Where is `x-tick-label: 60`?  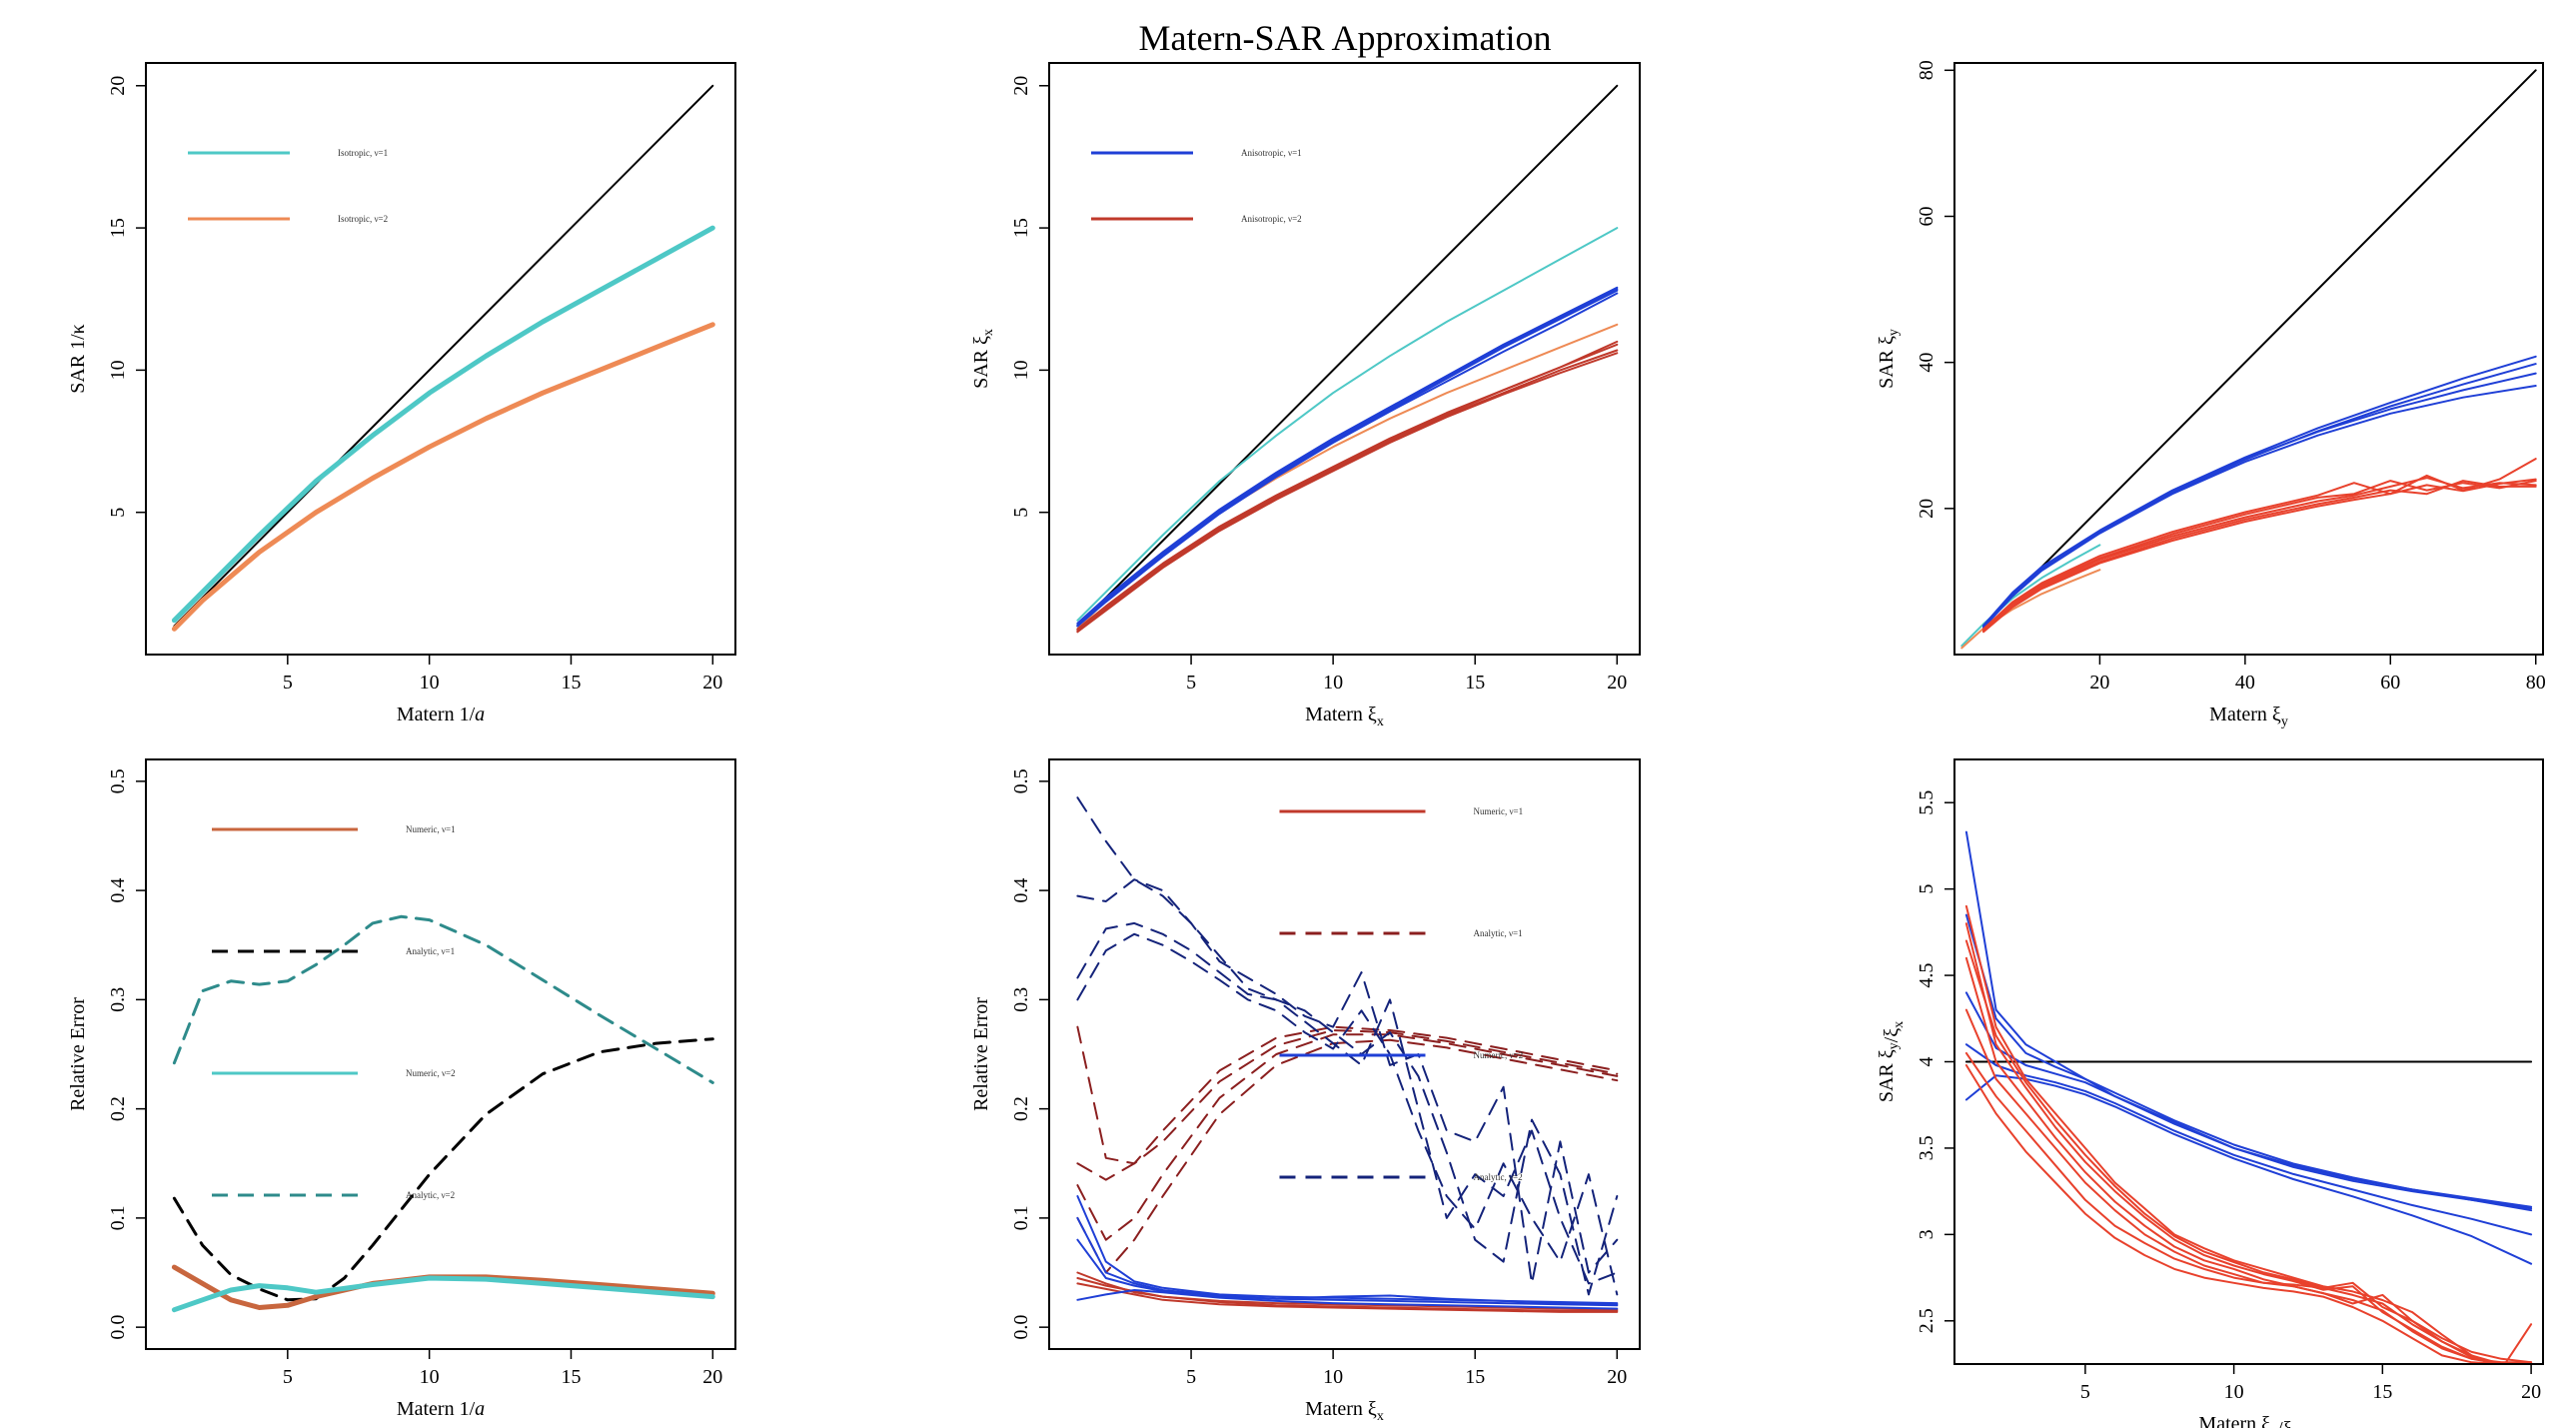 x-tick-label: 60 is located at coordinates (2390, 683).